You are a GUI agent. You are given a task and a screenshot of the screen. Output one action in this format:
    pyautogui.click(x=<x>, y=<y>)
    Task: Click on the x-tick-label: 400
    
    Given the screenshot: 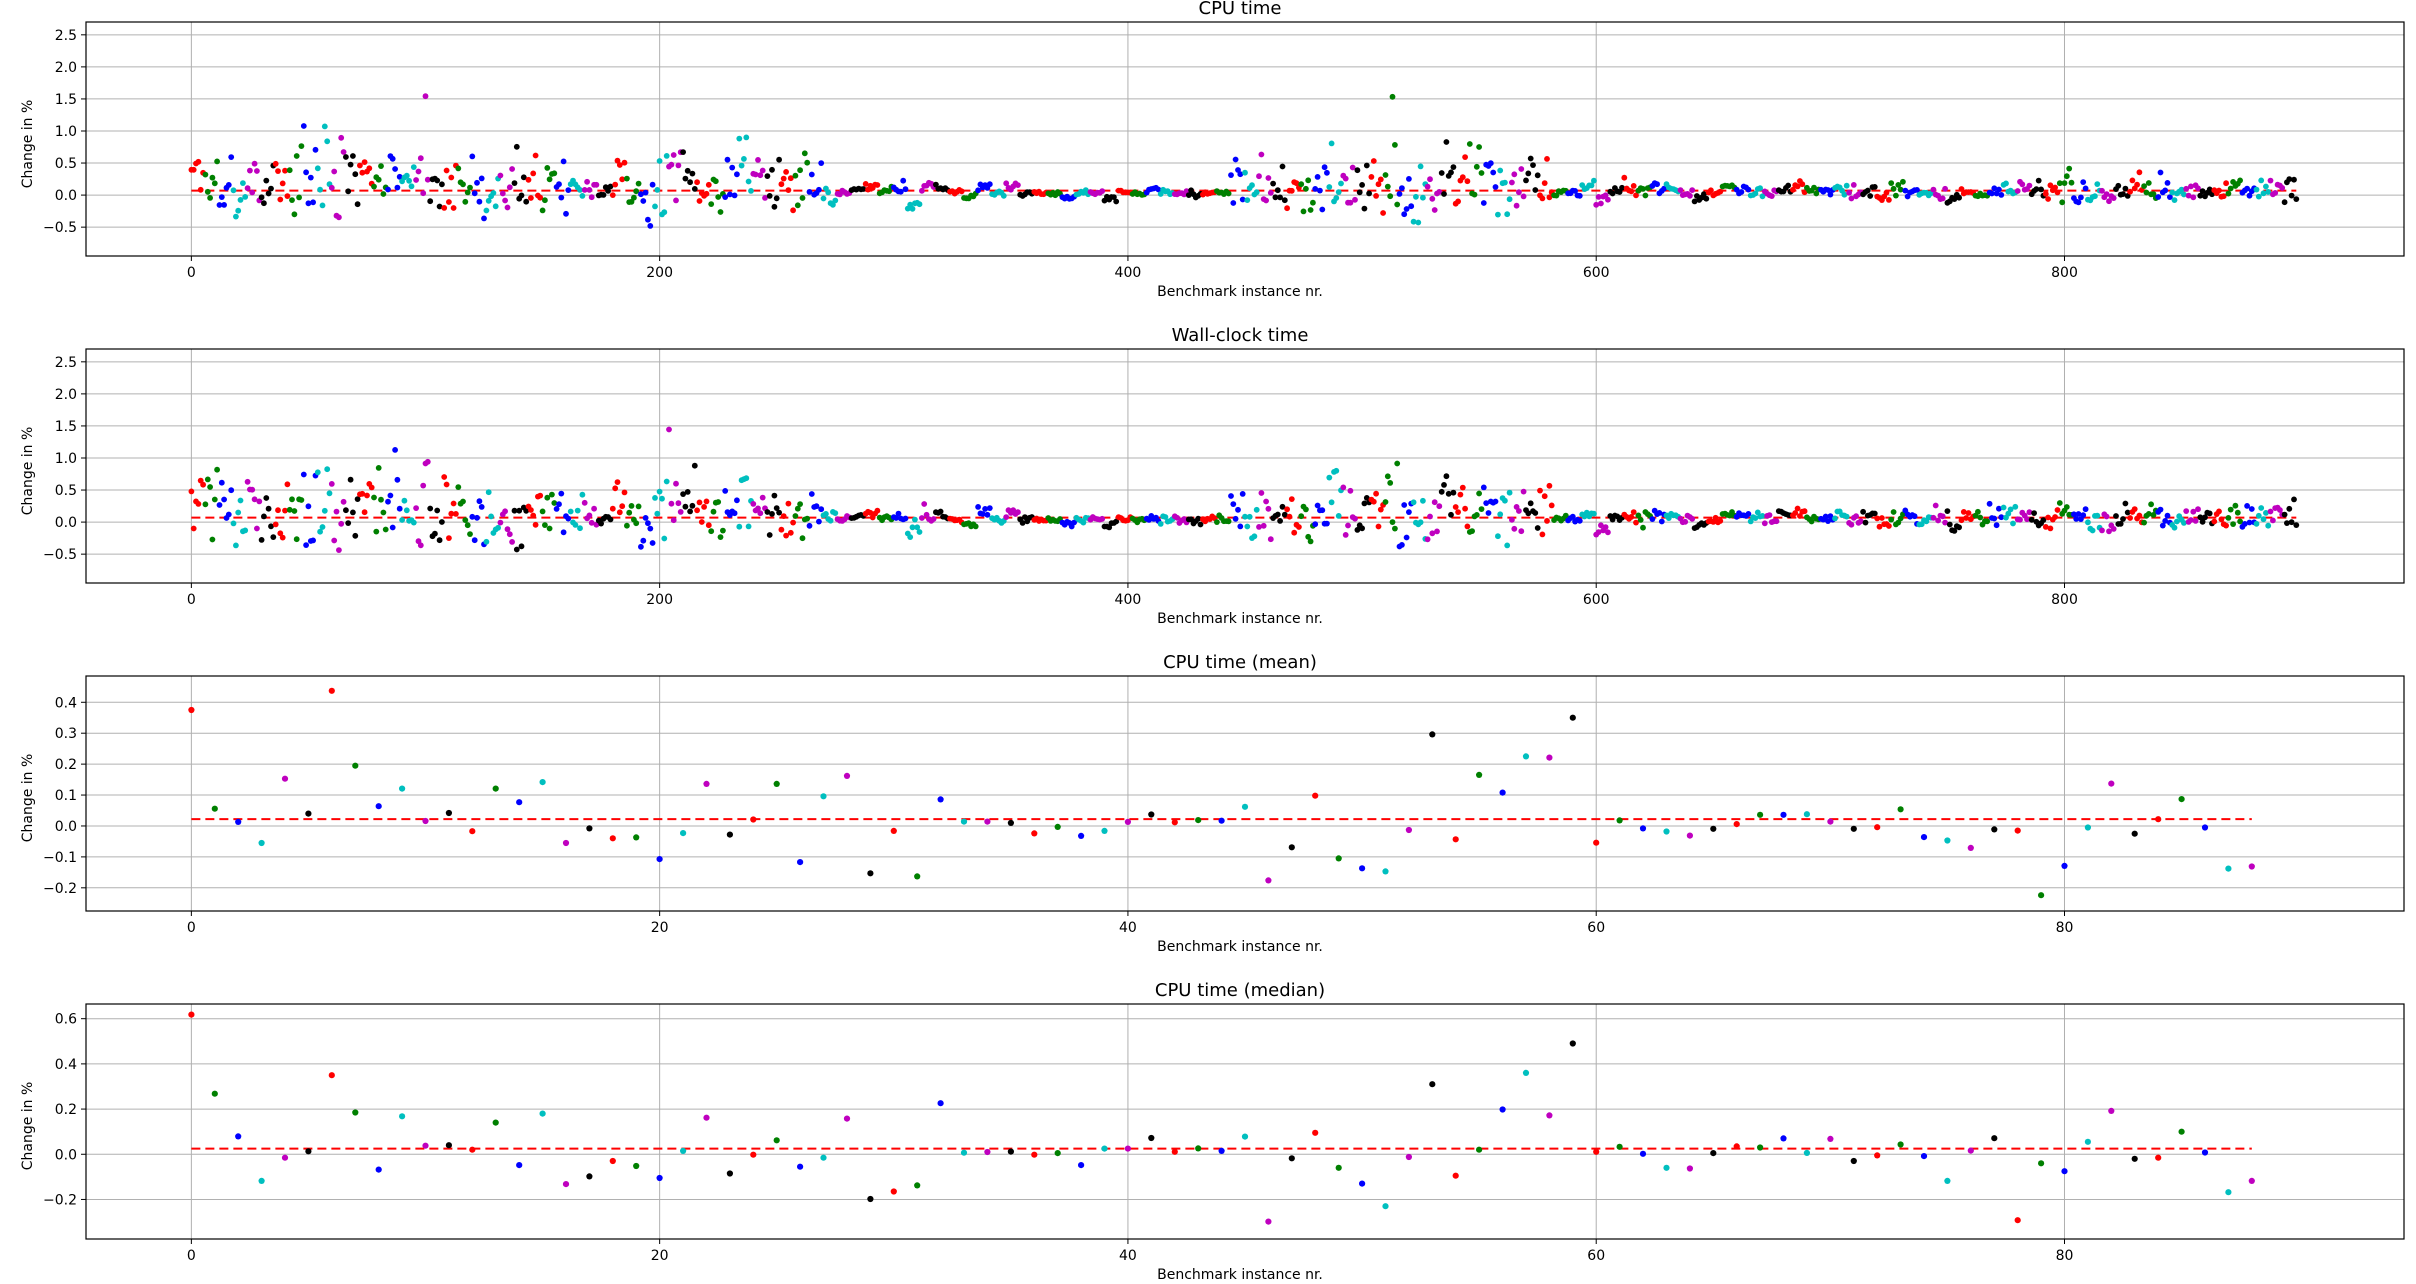 What is the action you would take?
    pyautogui.click(x=1128, y=600)
    